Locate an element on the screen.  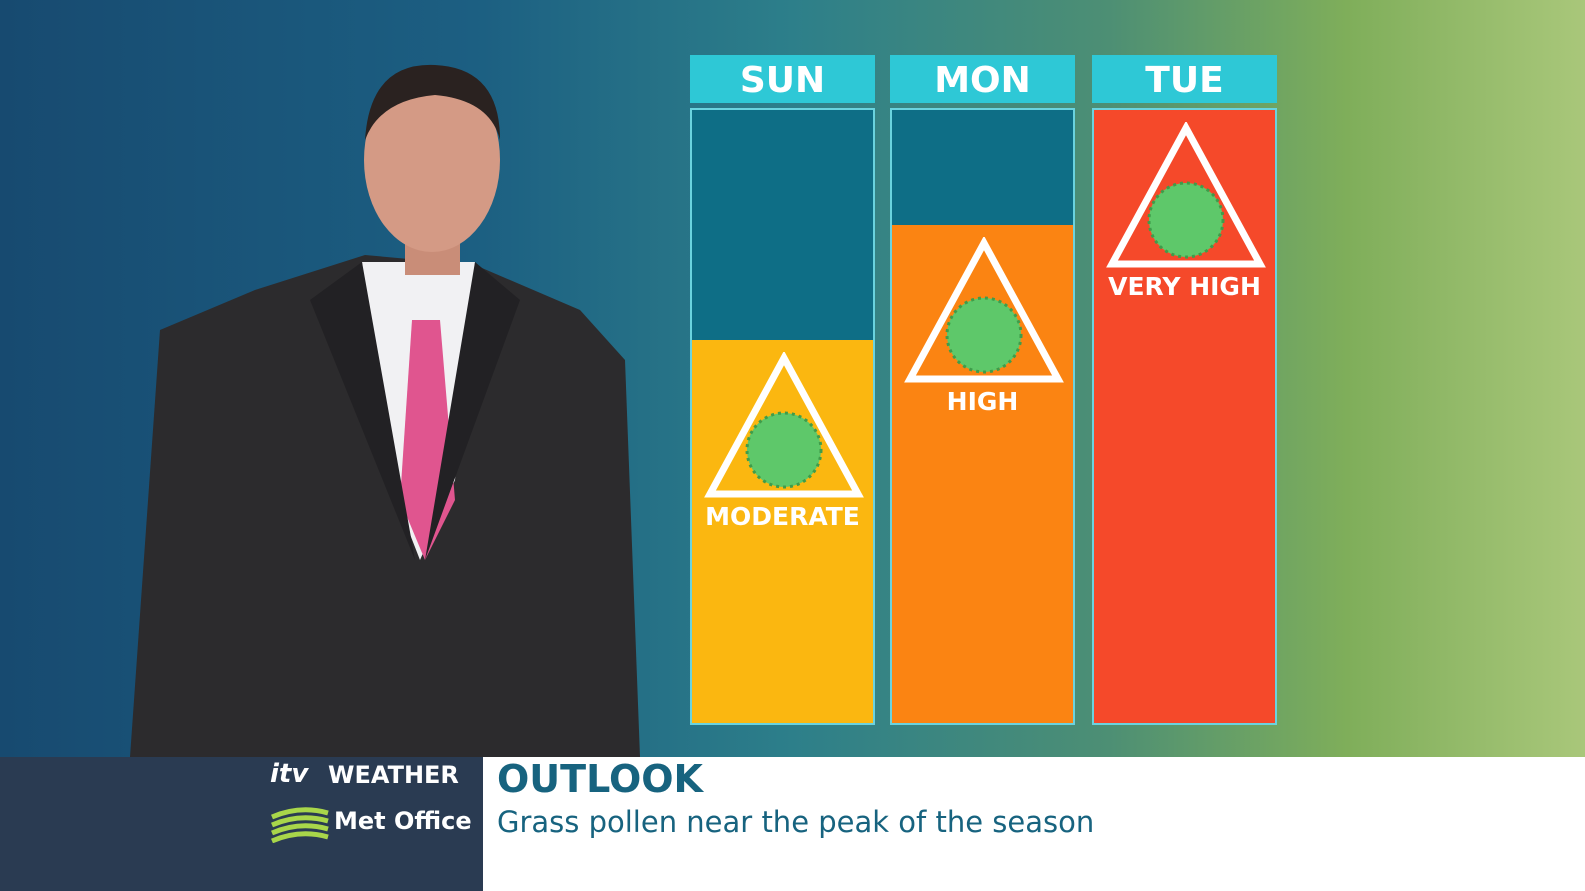
logo: itv is located at coordinates (289, 774).